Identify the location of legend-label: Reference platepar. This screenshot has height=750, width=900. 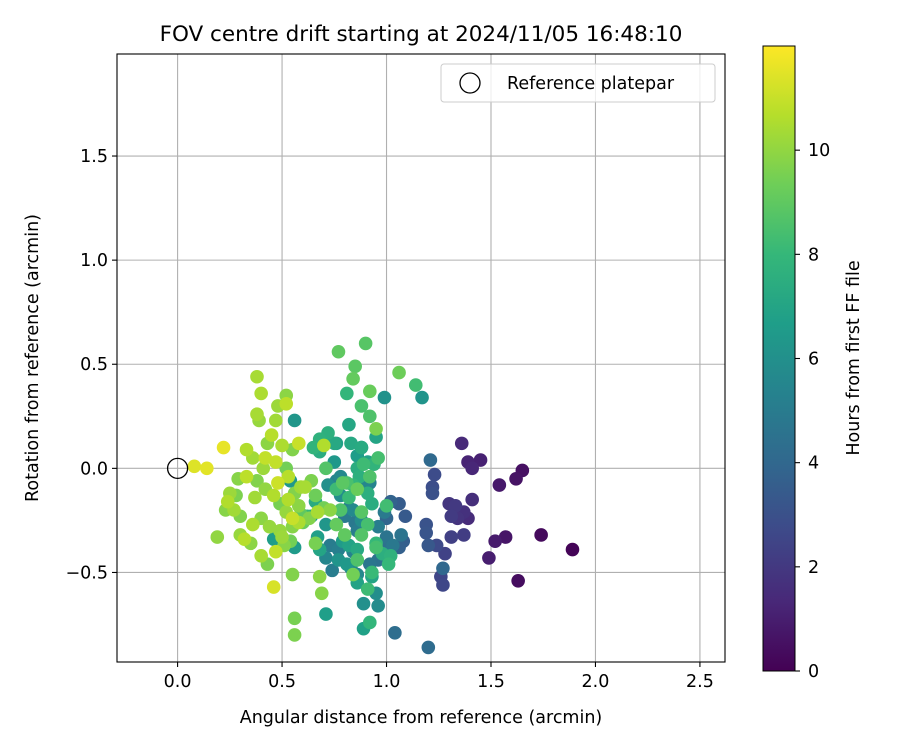
(591, 84).